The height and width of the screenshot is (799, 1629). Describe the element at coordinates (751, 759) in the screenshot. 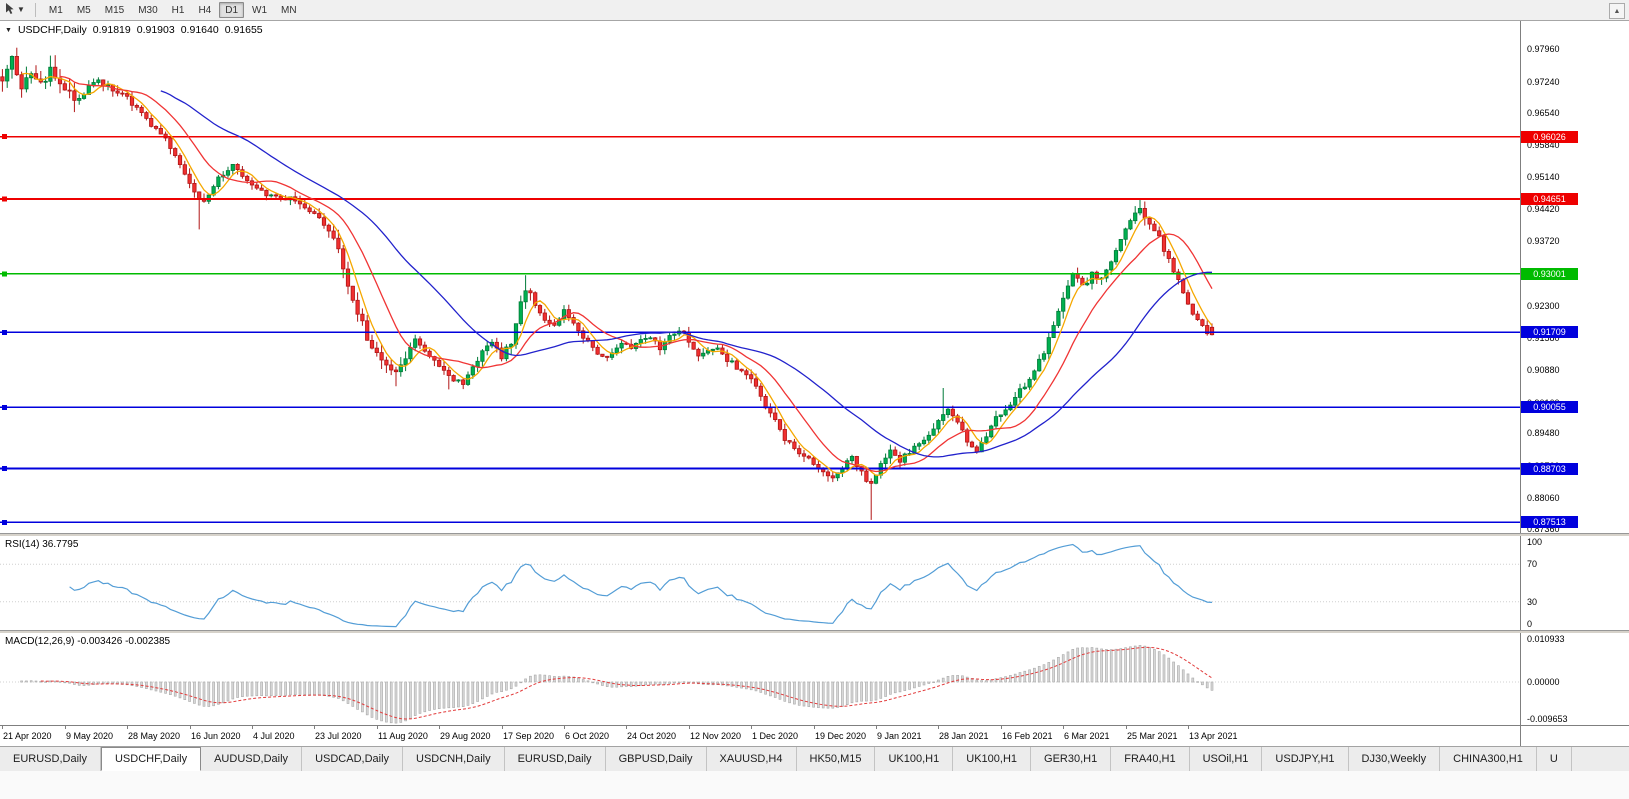

I see `symbol-tab: XAUUSD,H4` at that location.